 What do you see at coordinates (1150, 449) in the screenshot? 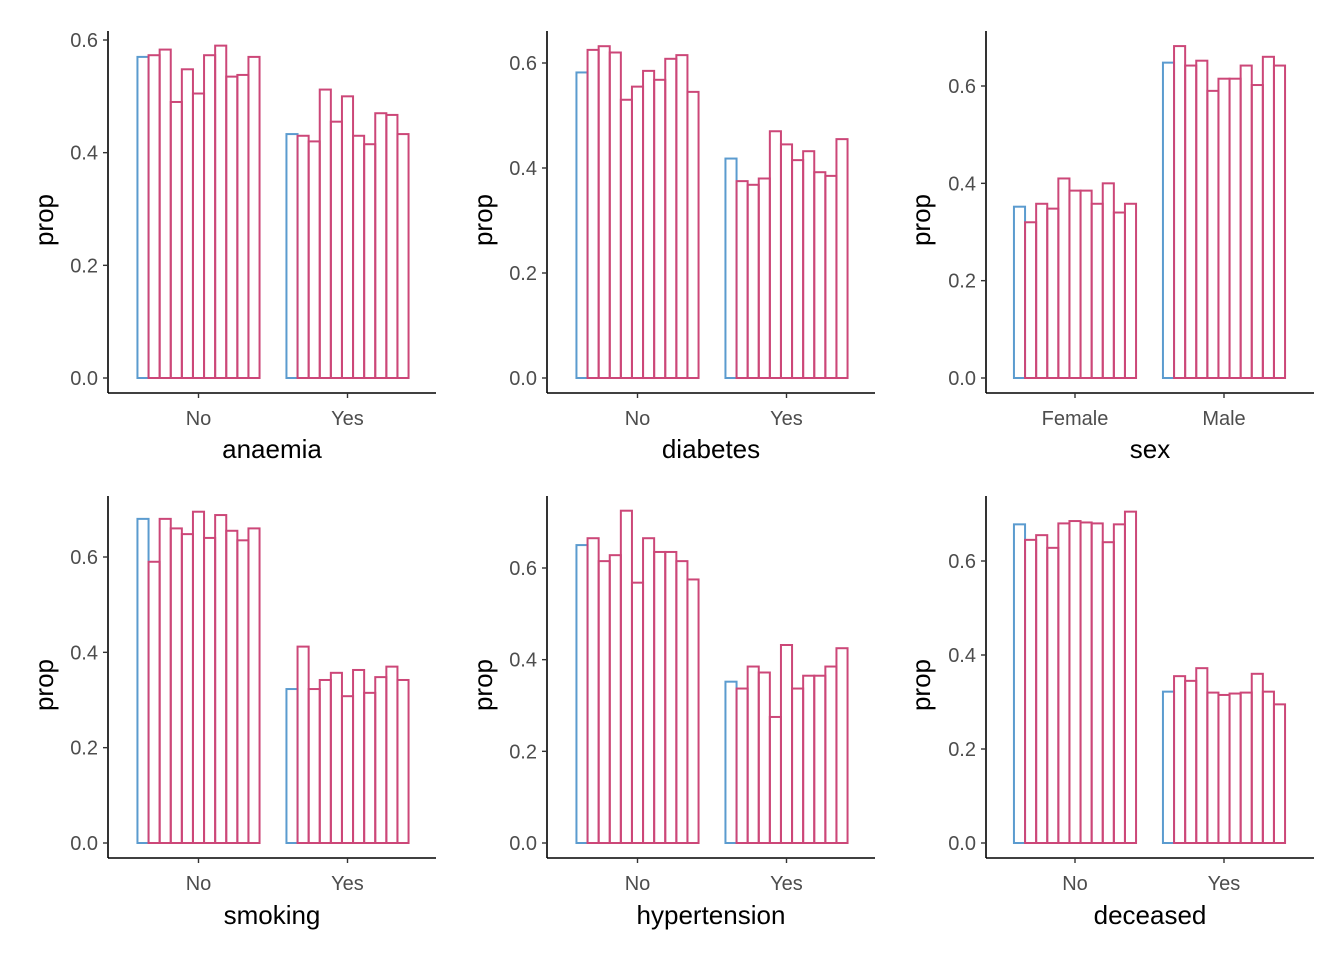
I see `x-axis-title: sex` at bounding box center [1150, 449].